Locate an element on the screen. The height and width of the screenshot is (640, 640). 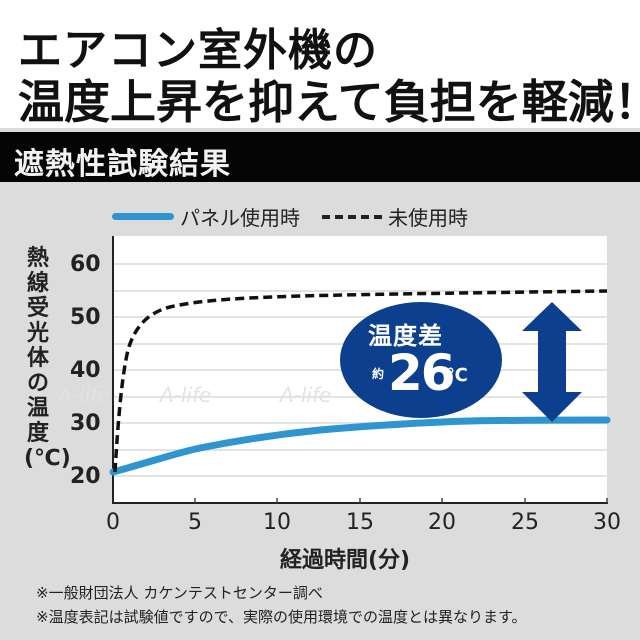
badge-title: 温度差 is located at coordinates (405, 336).